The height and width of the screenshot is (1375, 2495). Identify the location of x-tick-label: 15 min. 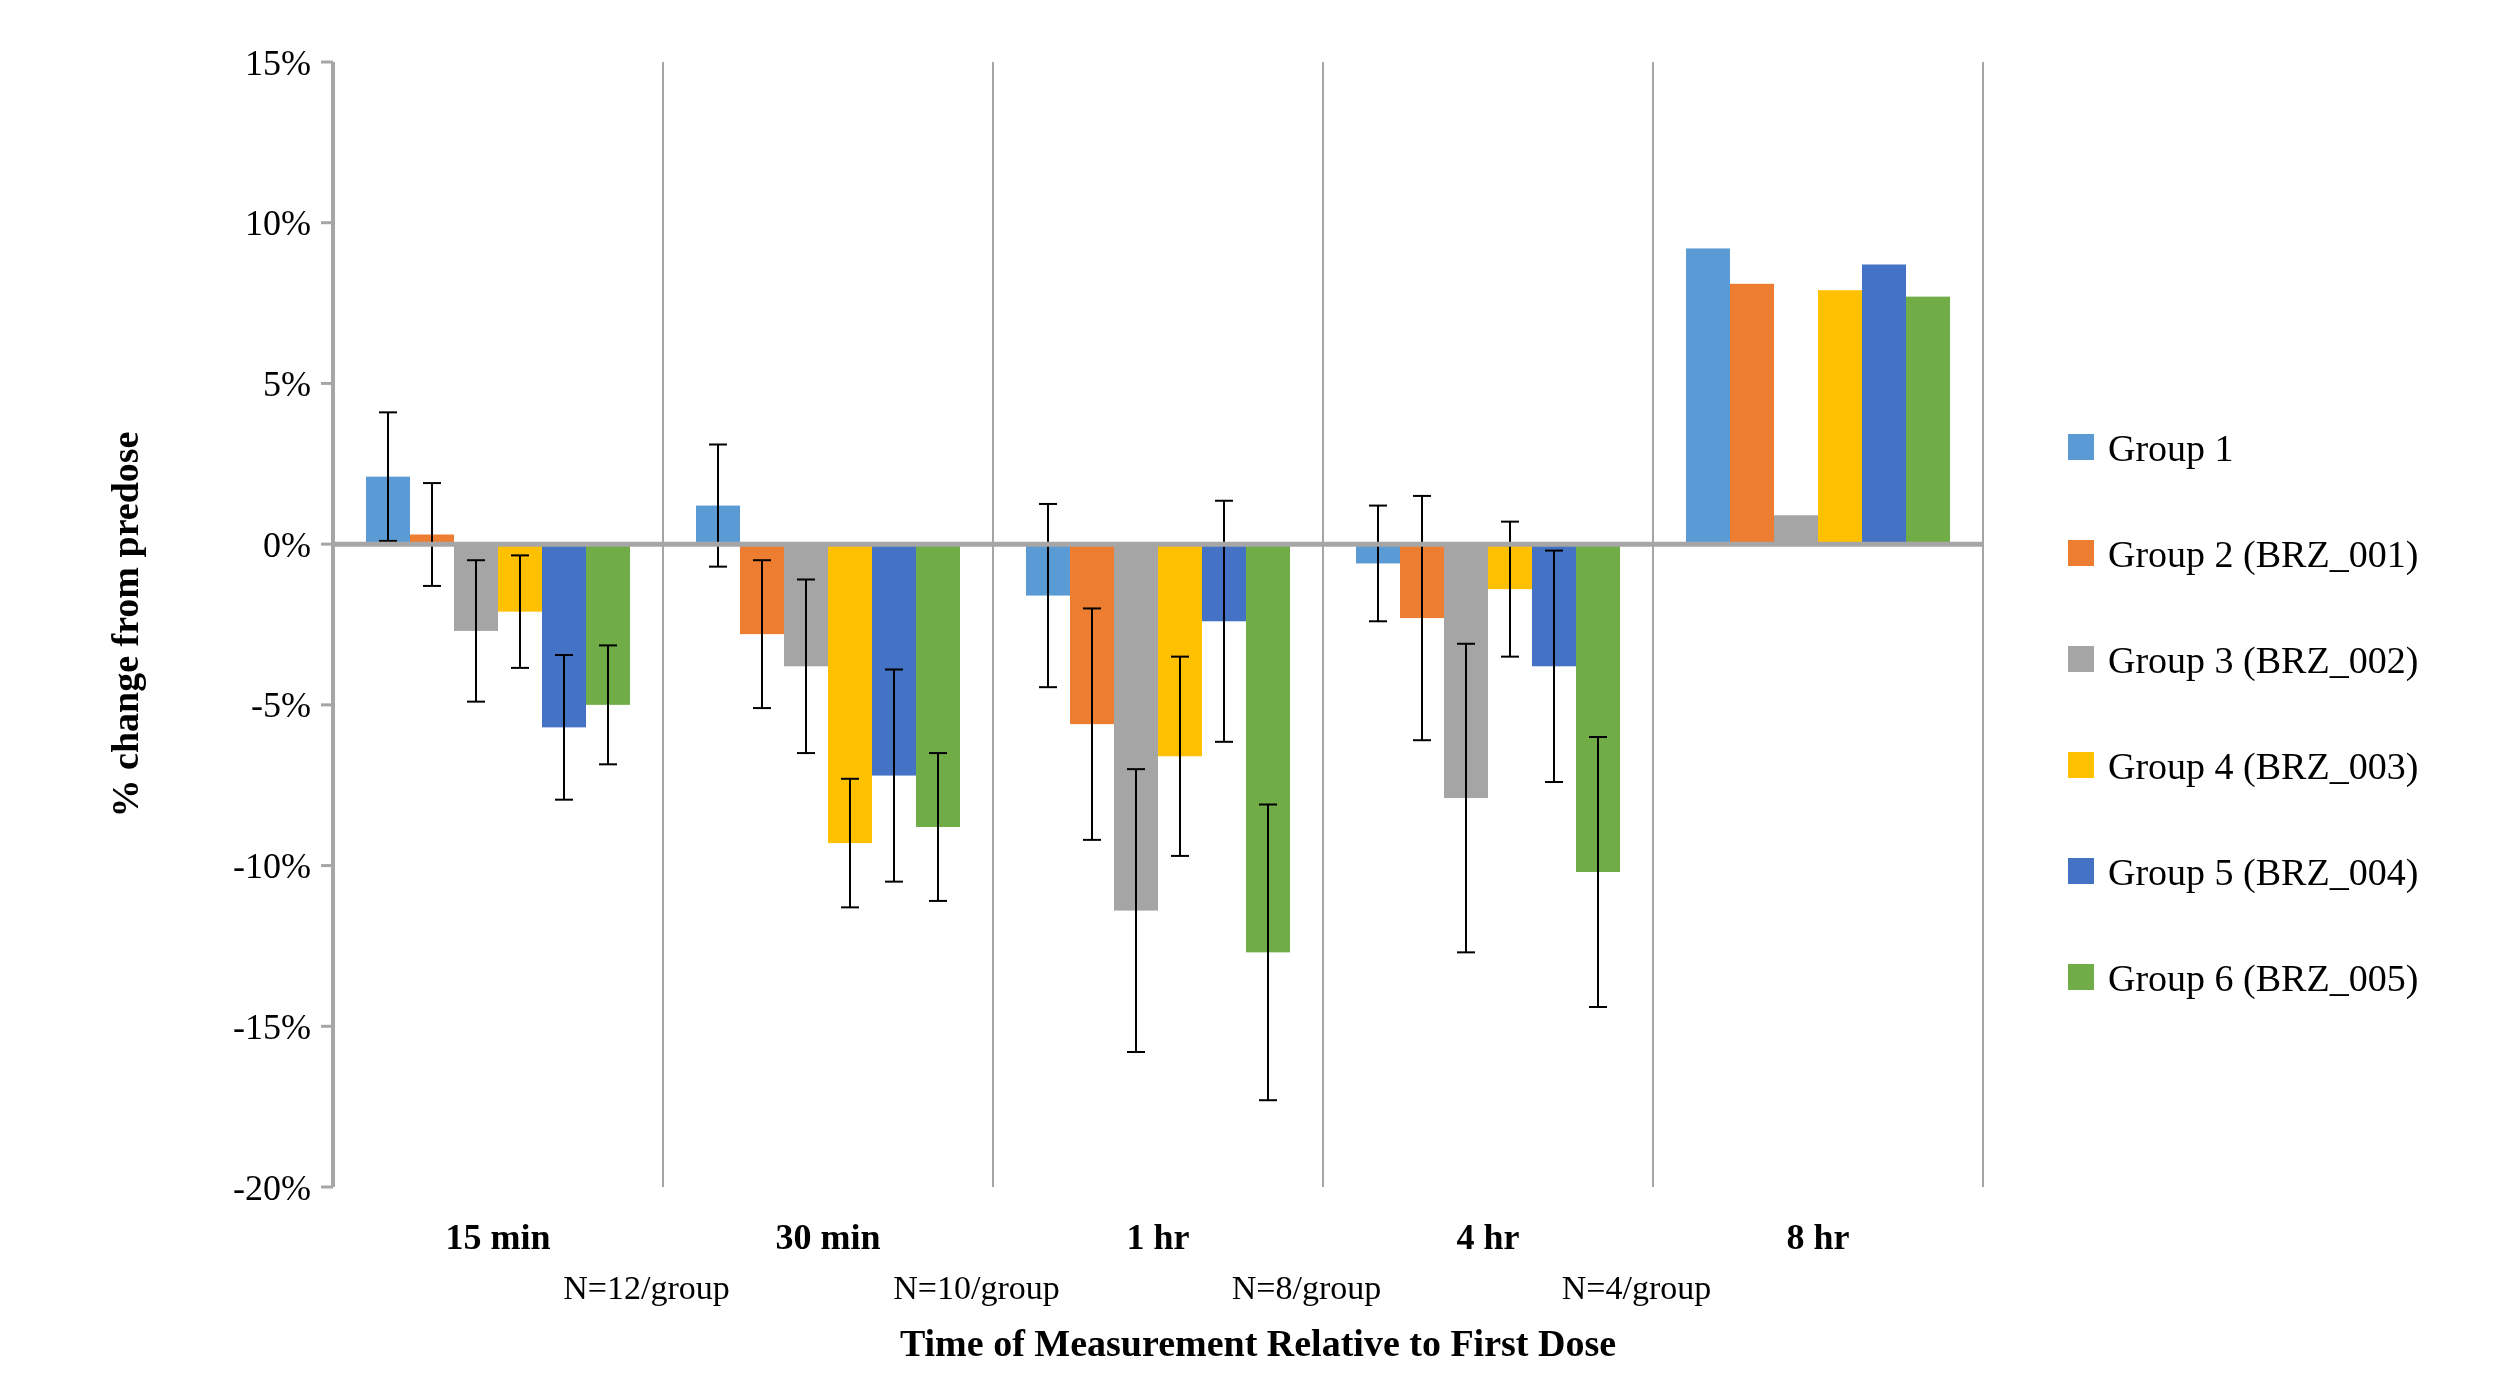
(498, 1237).